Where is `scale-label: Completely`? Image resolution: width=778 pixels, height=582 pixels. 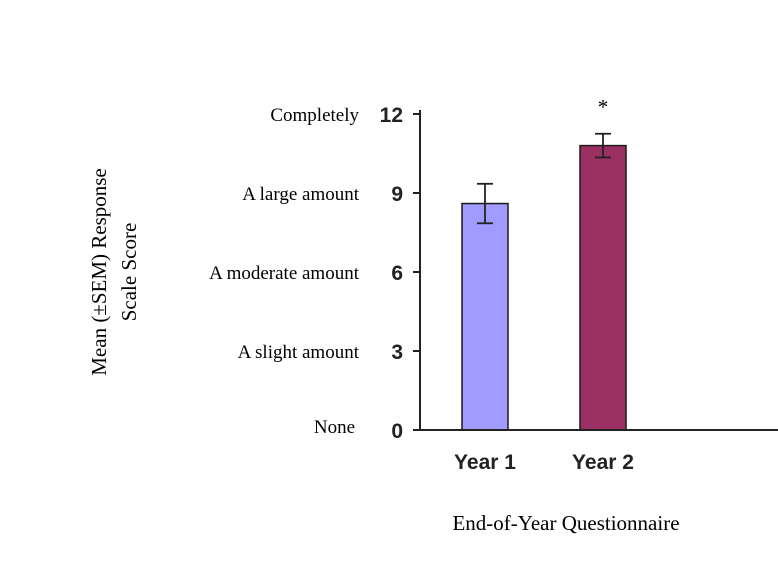
scale-label: Completely is located at coordinates (314, 115).